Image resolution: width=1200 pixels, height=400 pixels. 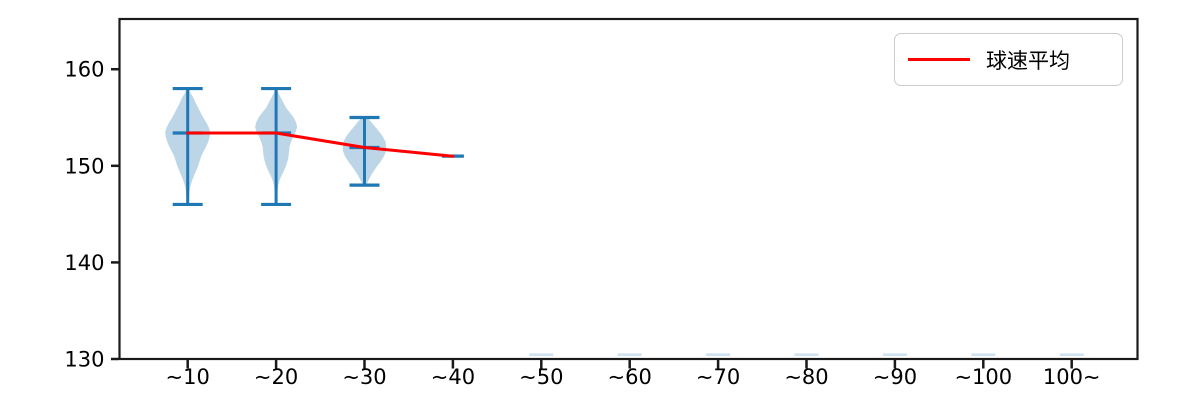 I want to click on empty-violin-marker-∼100, so click(x=983, y=354).